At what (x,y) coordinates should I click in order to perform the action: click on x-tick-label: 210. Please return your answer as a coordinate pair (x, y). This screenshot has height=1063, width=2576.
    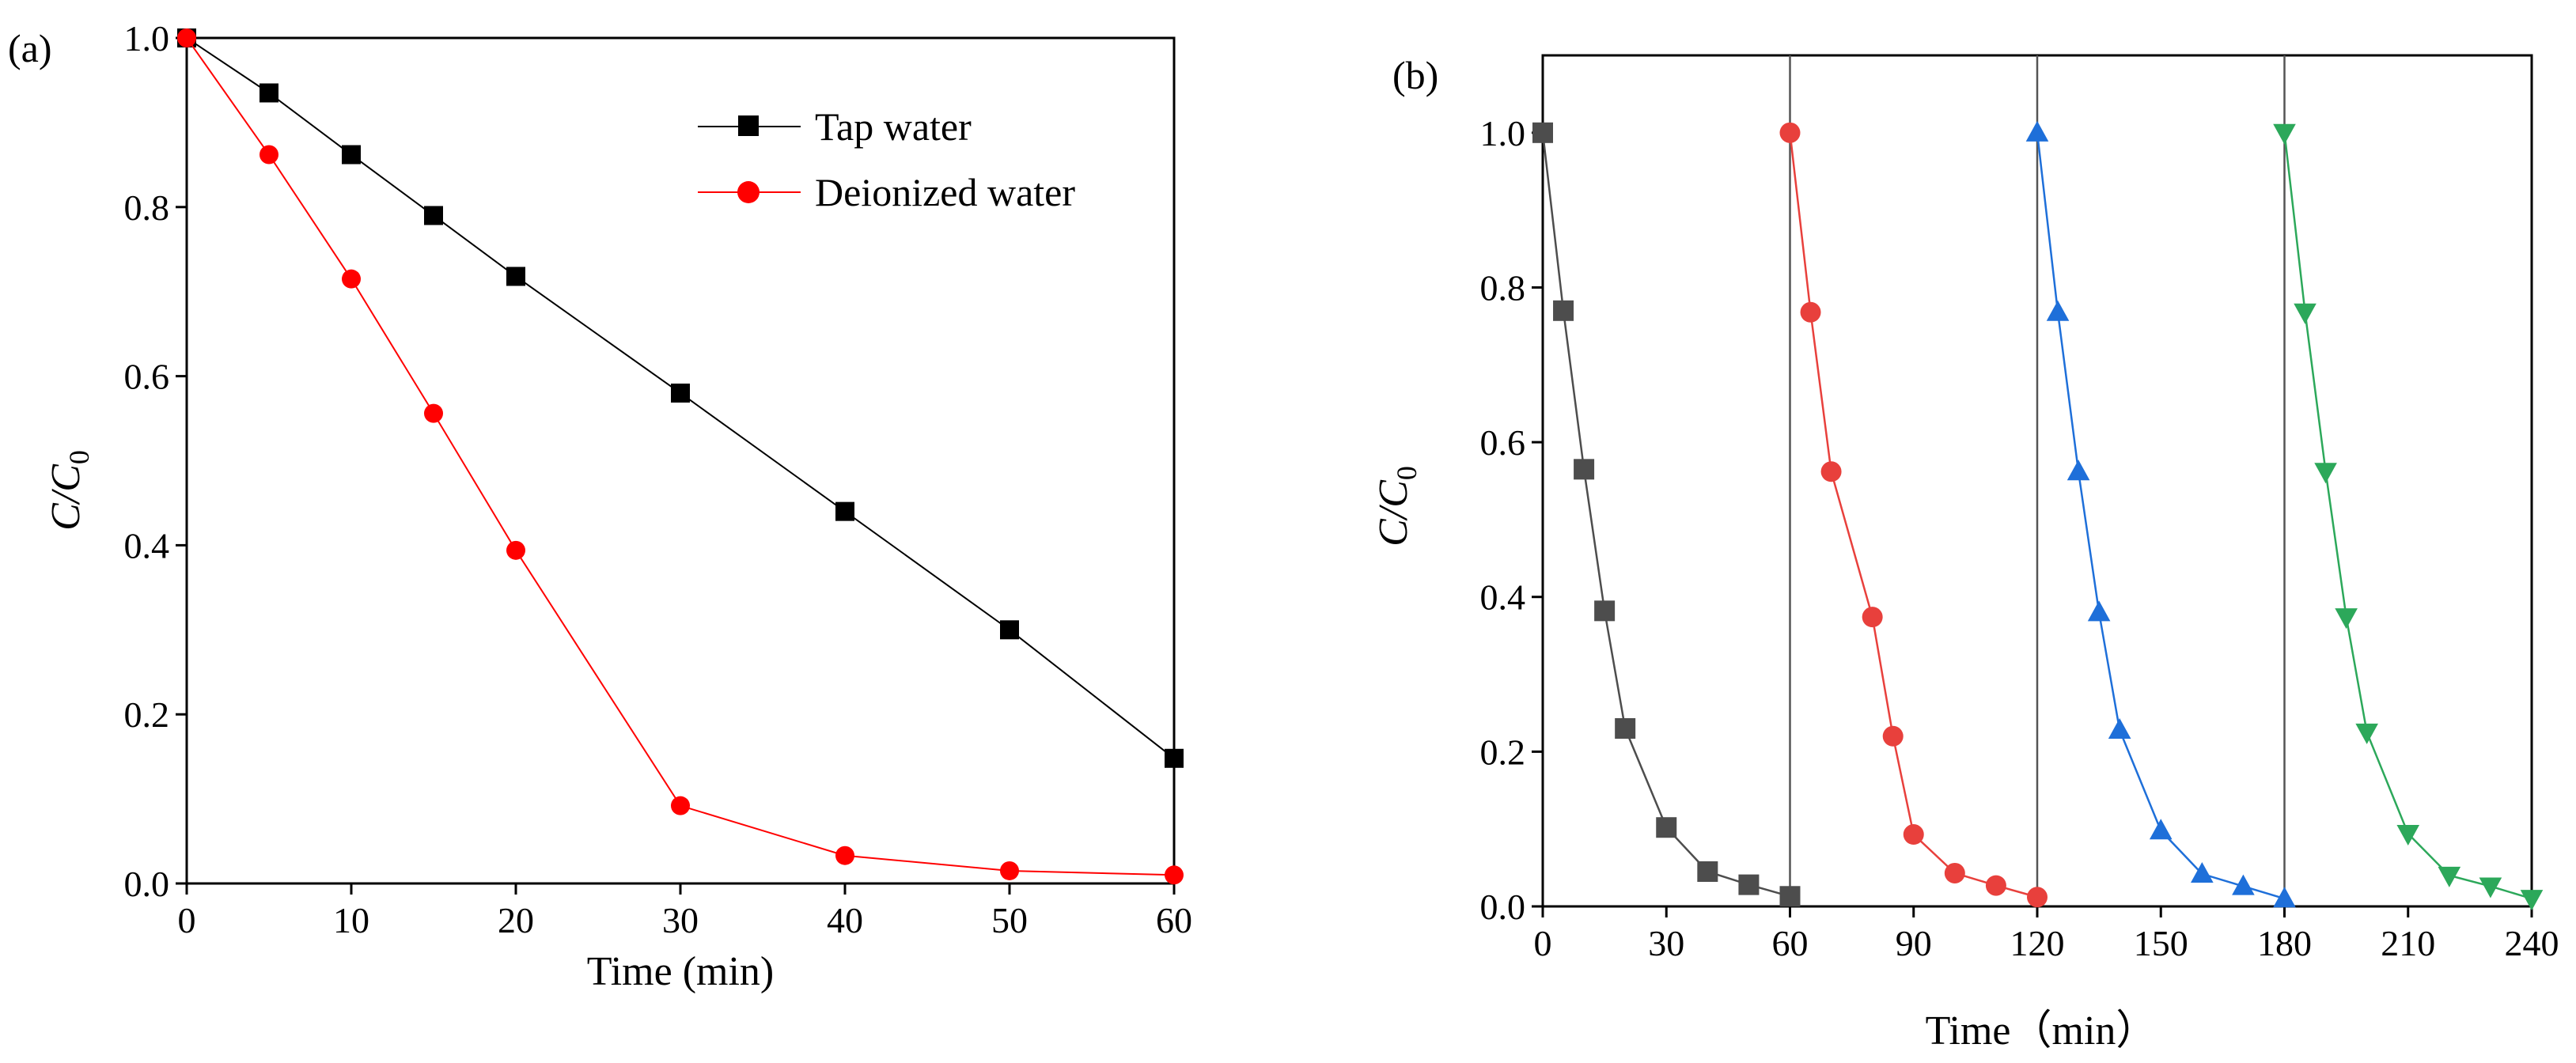
    Looking at the image, I should click on (2408, 943).